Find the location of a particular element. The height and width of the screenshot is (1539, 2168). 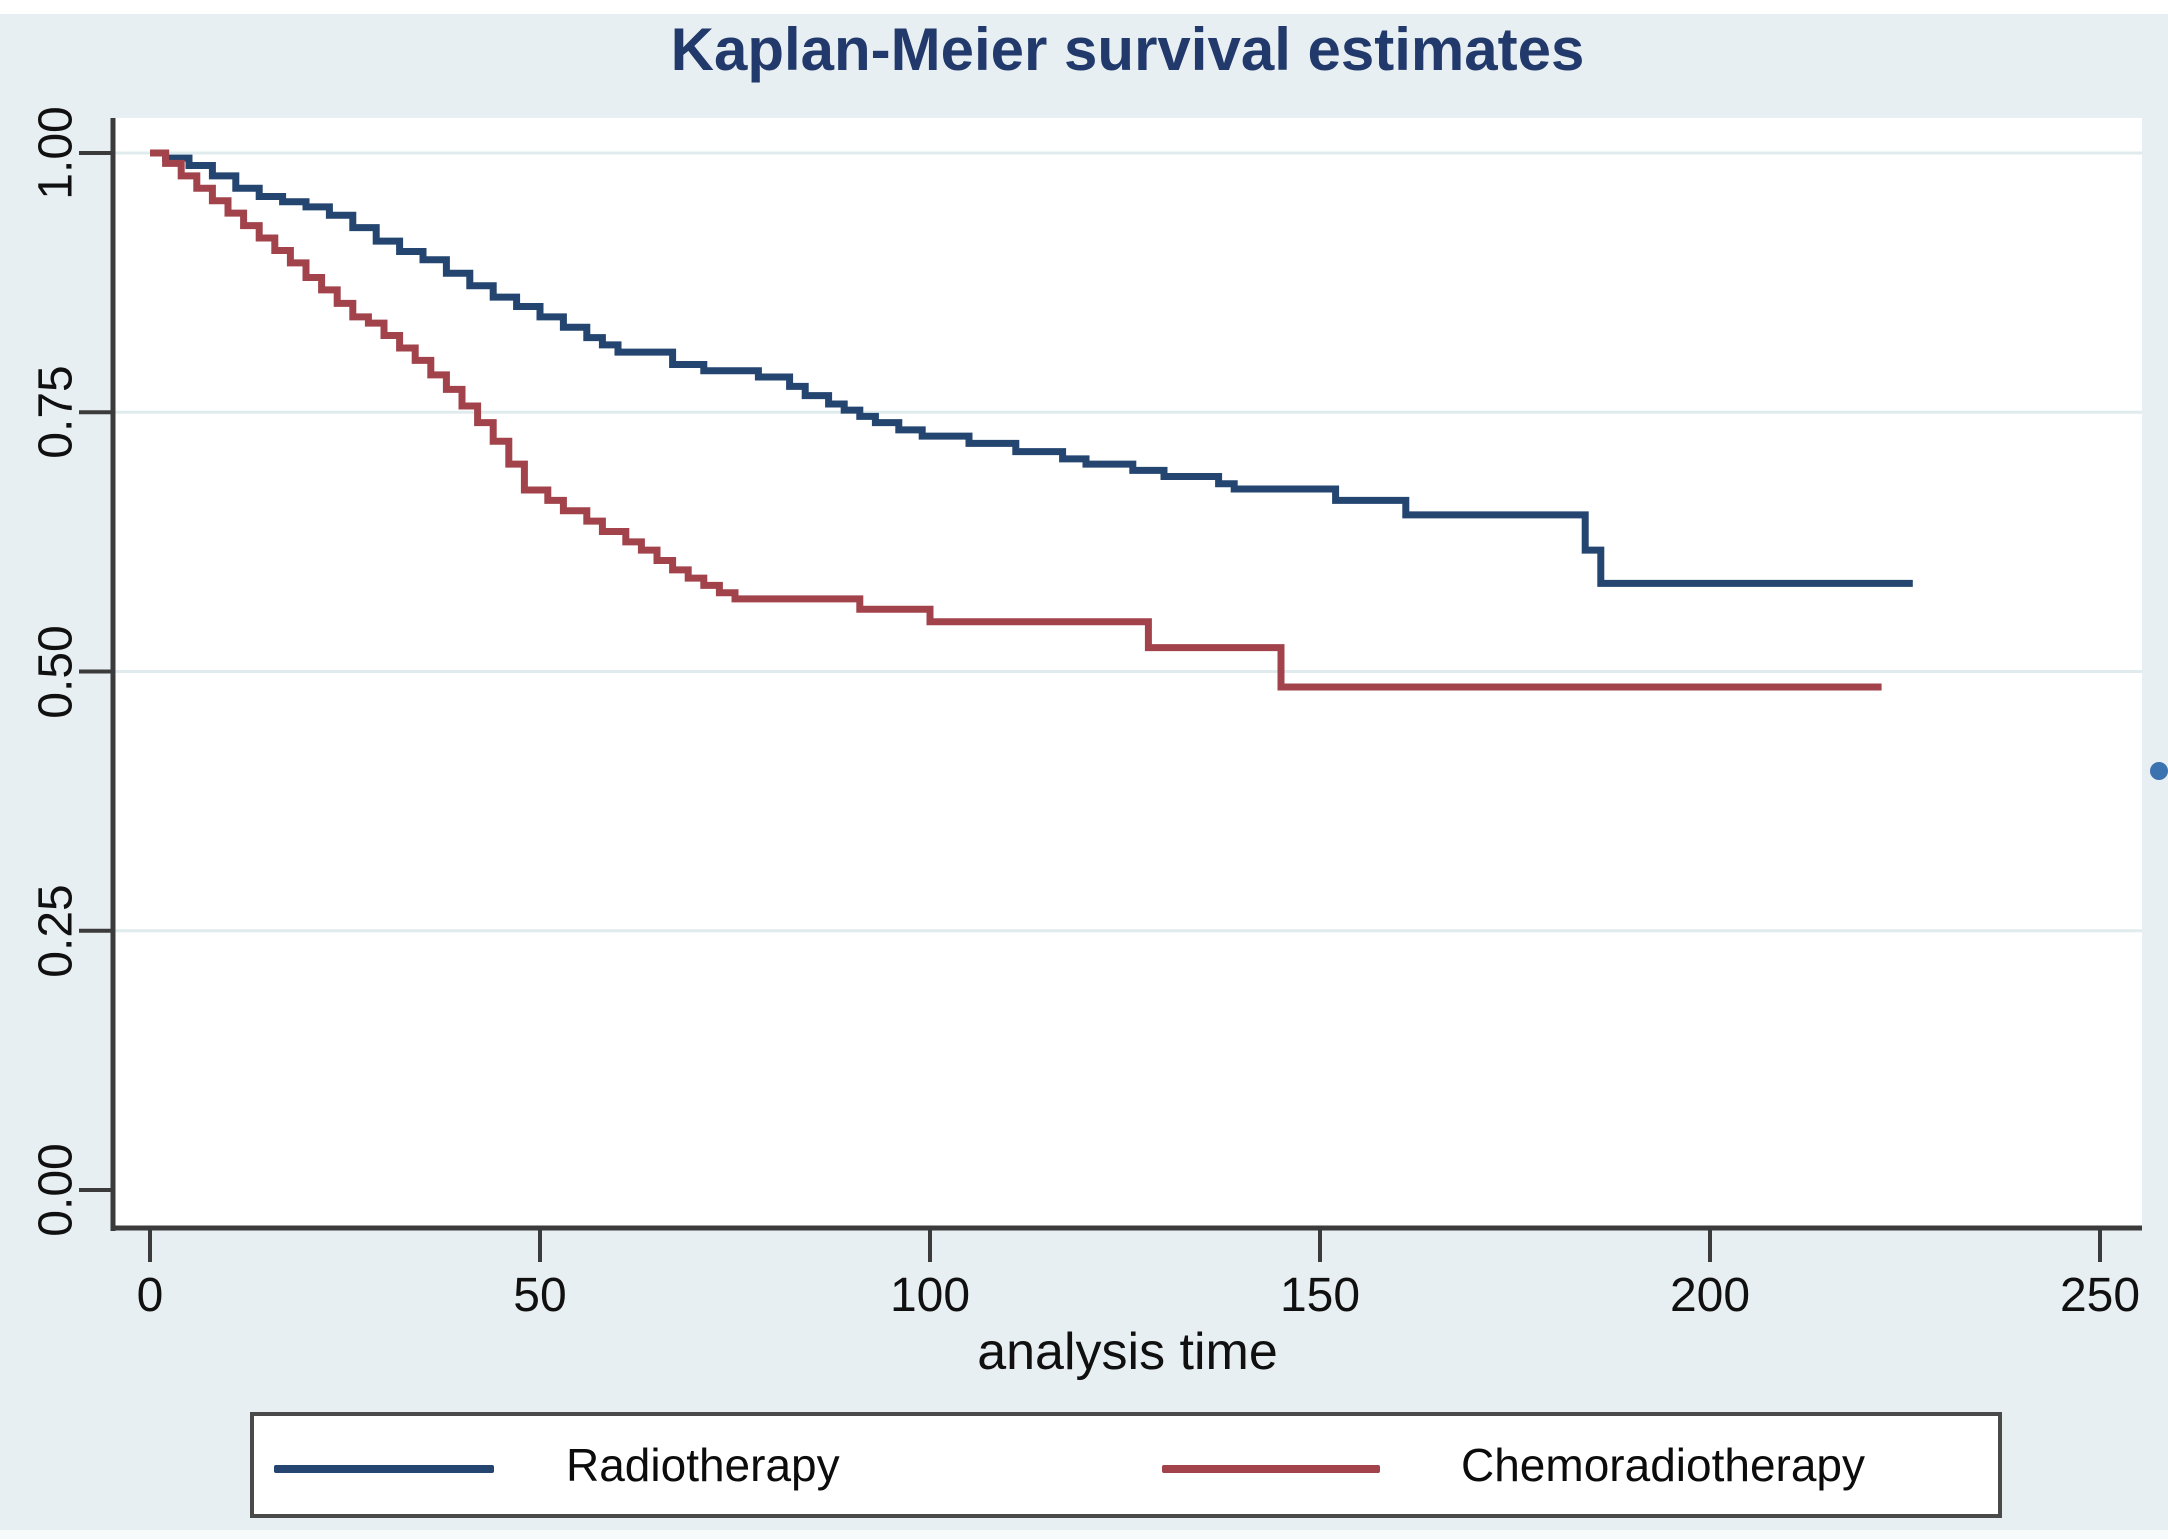

legend-swatch-radiotherapy is located at coordinates (384, 1469).